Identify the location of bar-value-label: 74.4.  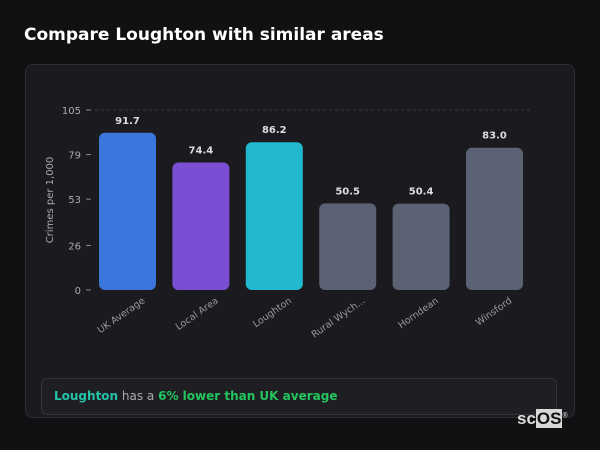
(201, 150).